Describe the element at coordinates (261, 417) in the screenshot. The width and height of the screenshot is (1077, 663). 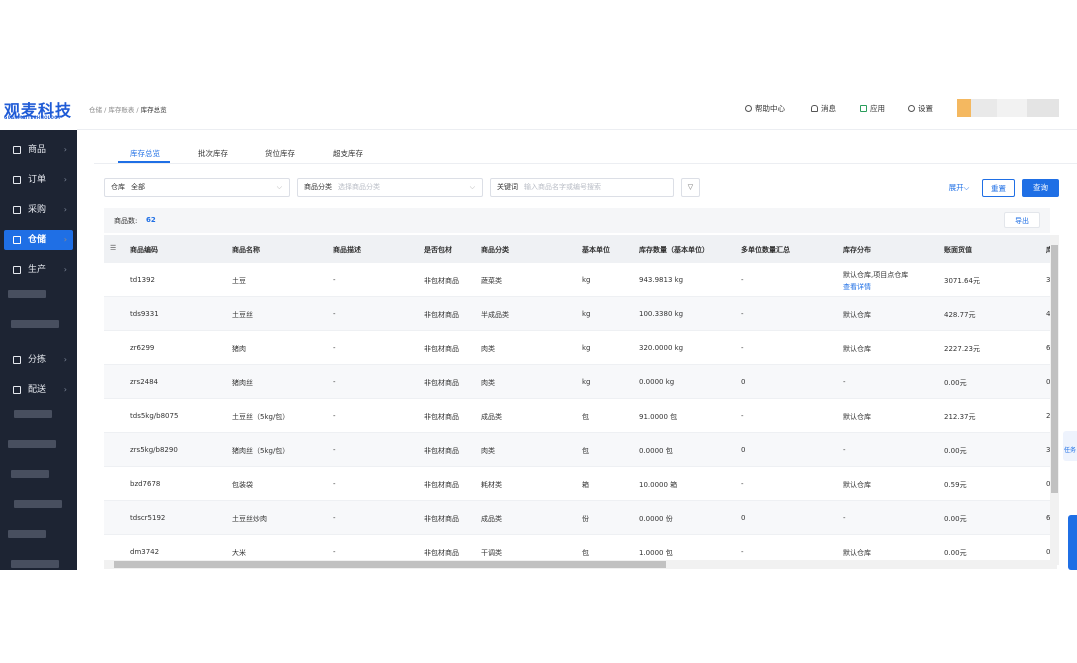
I see `table-cell: 土豆丝（5kg/包）` at that location.